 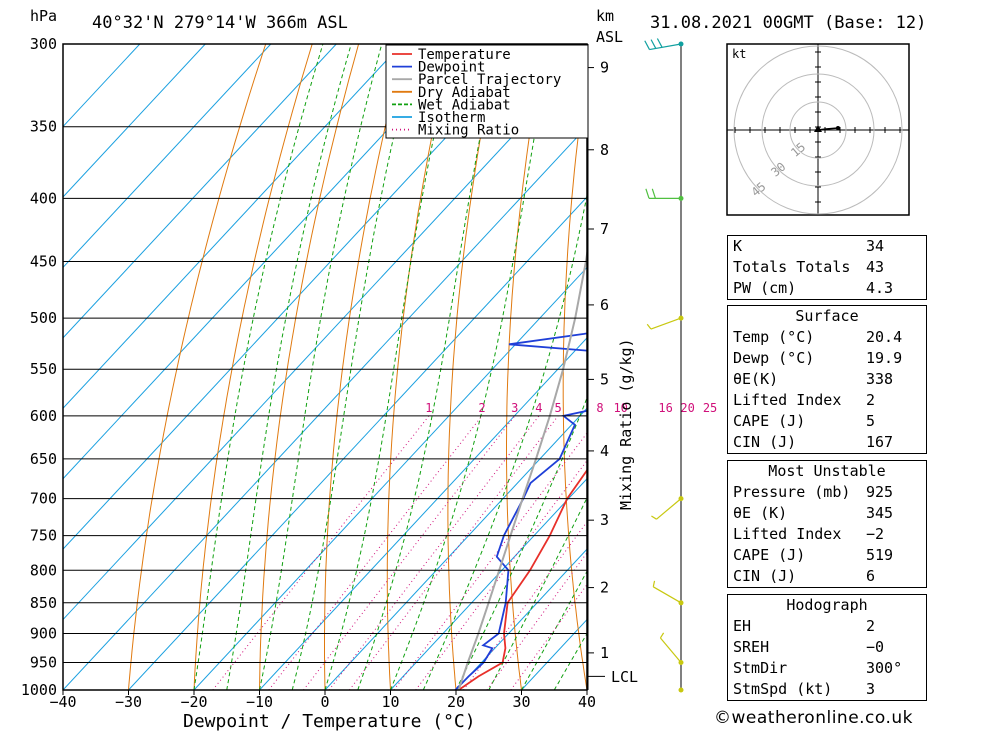 What do you see at coordinates (788, 23) in the screenshot?
I see `datetime-title: 31.08.2021 00GMT (Base: 12)` at bounding box center [788, 23].